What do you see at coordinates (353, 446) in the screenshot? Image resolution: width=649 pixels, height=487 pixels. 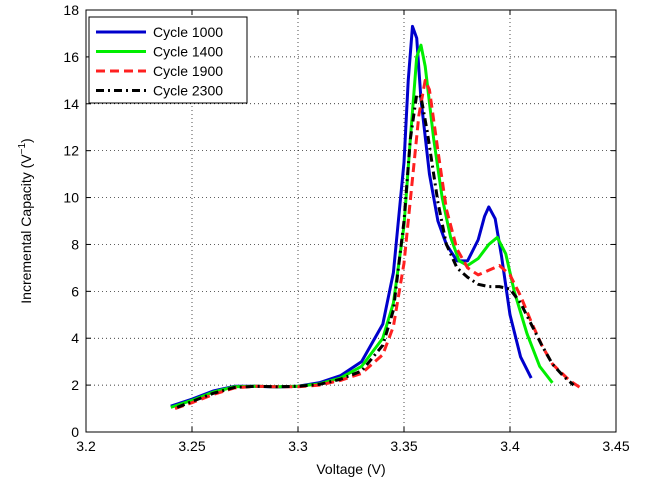 I see `x-tick-labels: 3.2 3.25 3.3 3.35 3.4 3.45` at bounding box center [353, 446].